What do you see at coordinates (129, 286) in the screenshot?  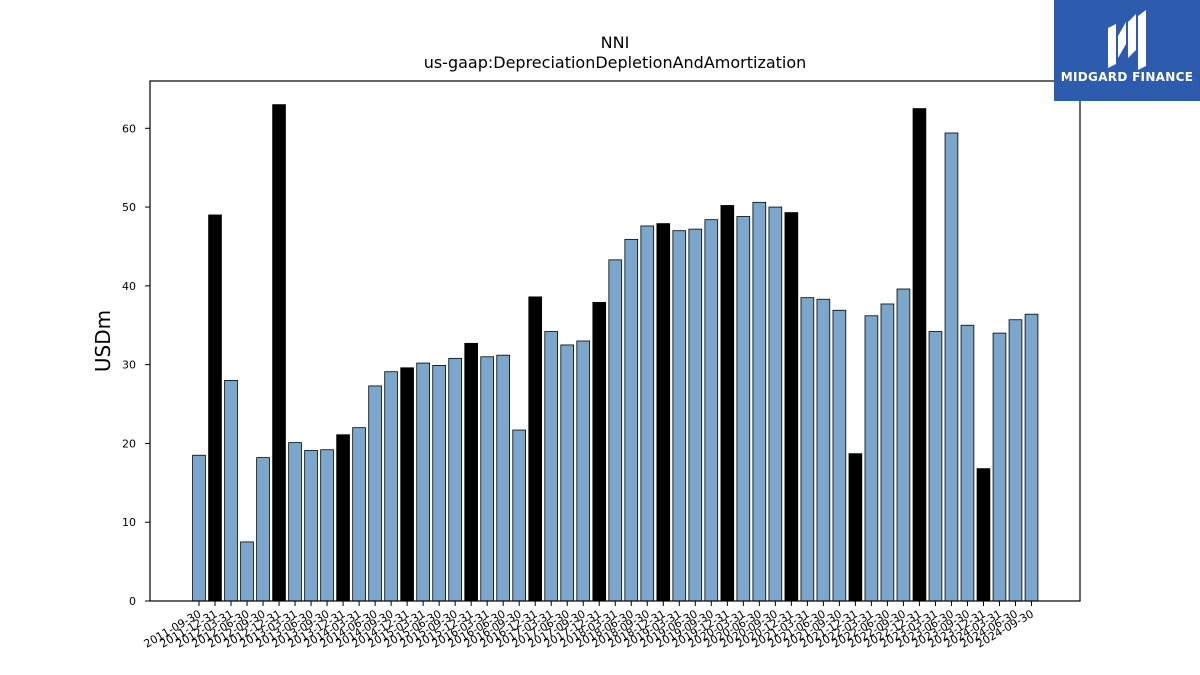 I see `y-tick-label: 40` at bounding box center [129, 286].